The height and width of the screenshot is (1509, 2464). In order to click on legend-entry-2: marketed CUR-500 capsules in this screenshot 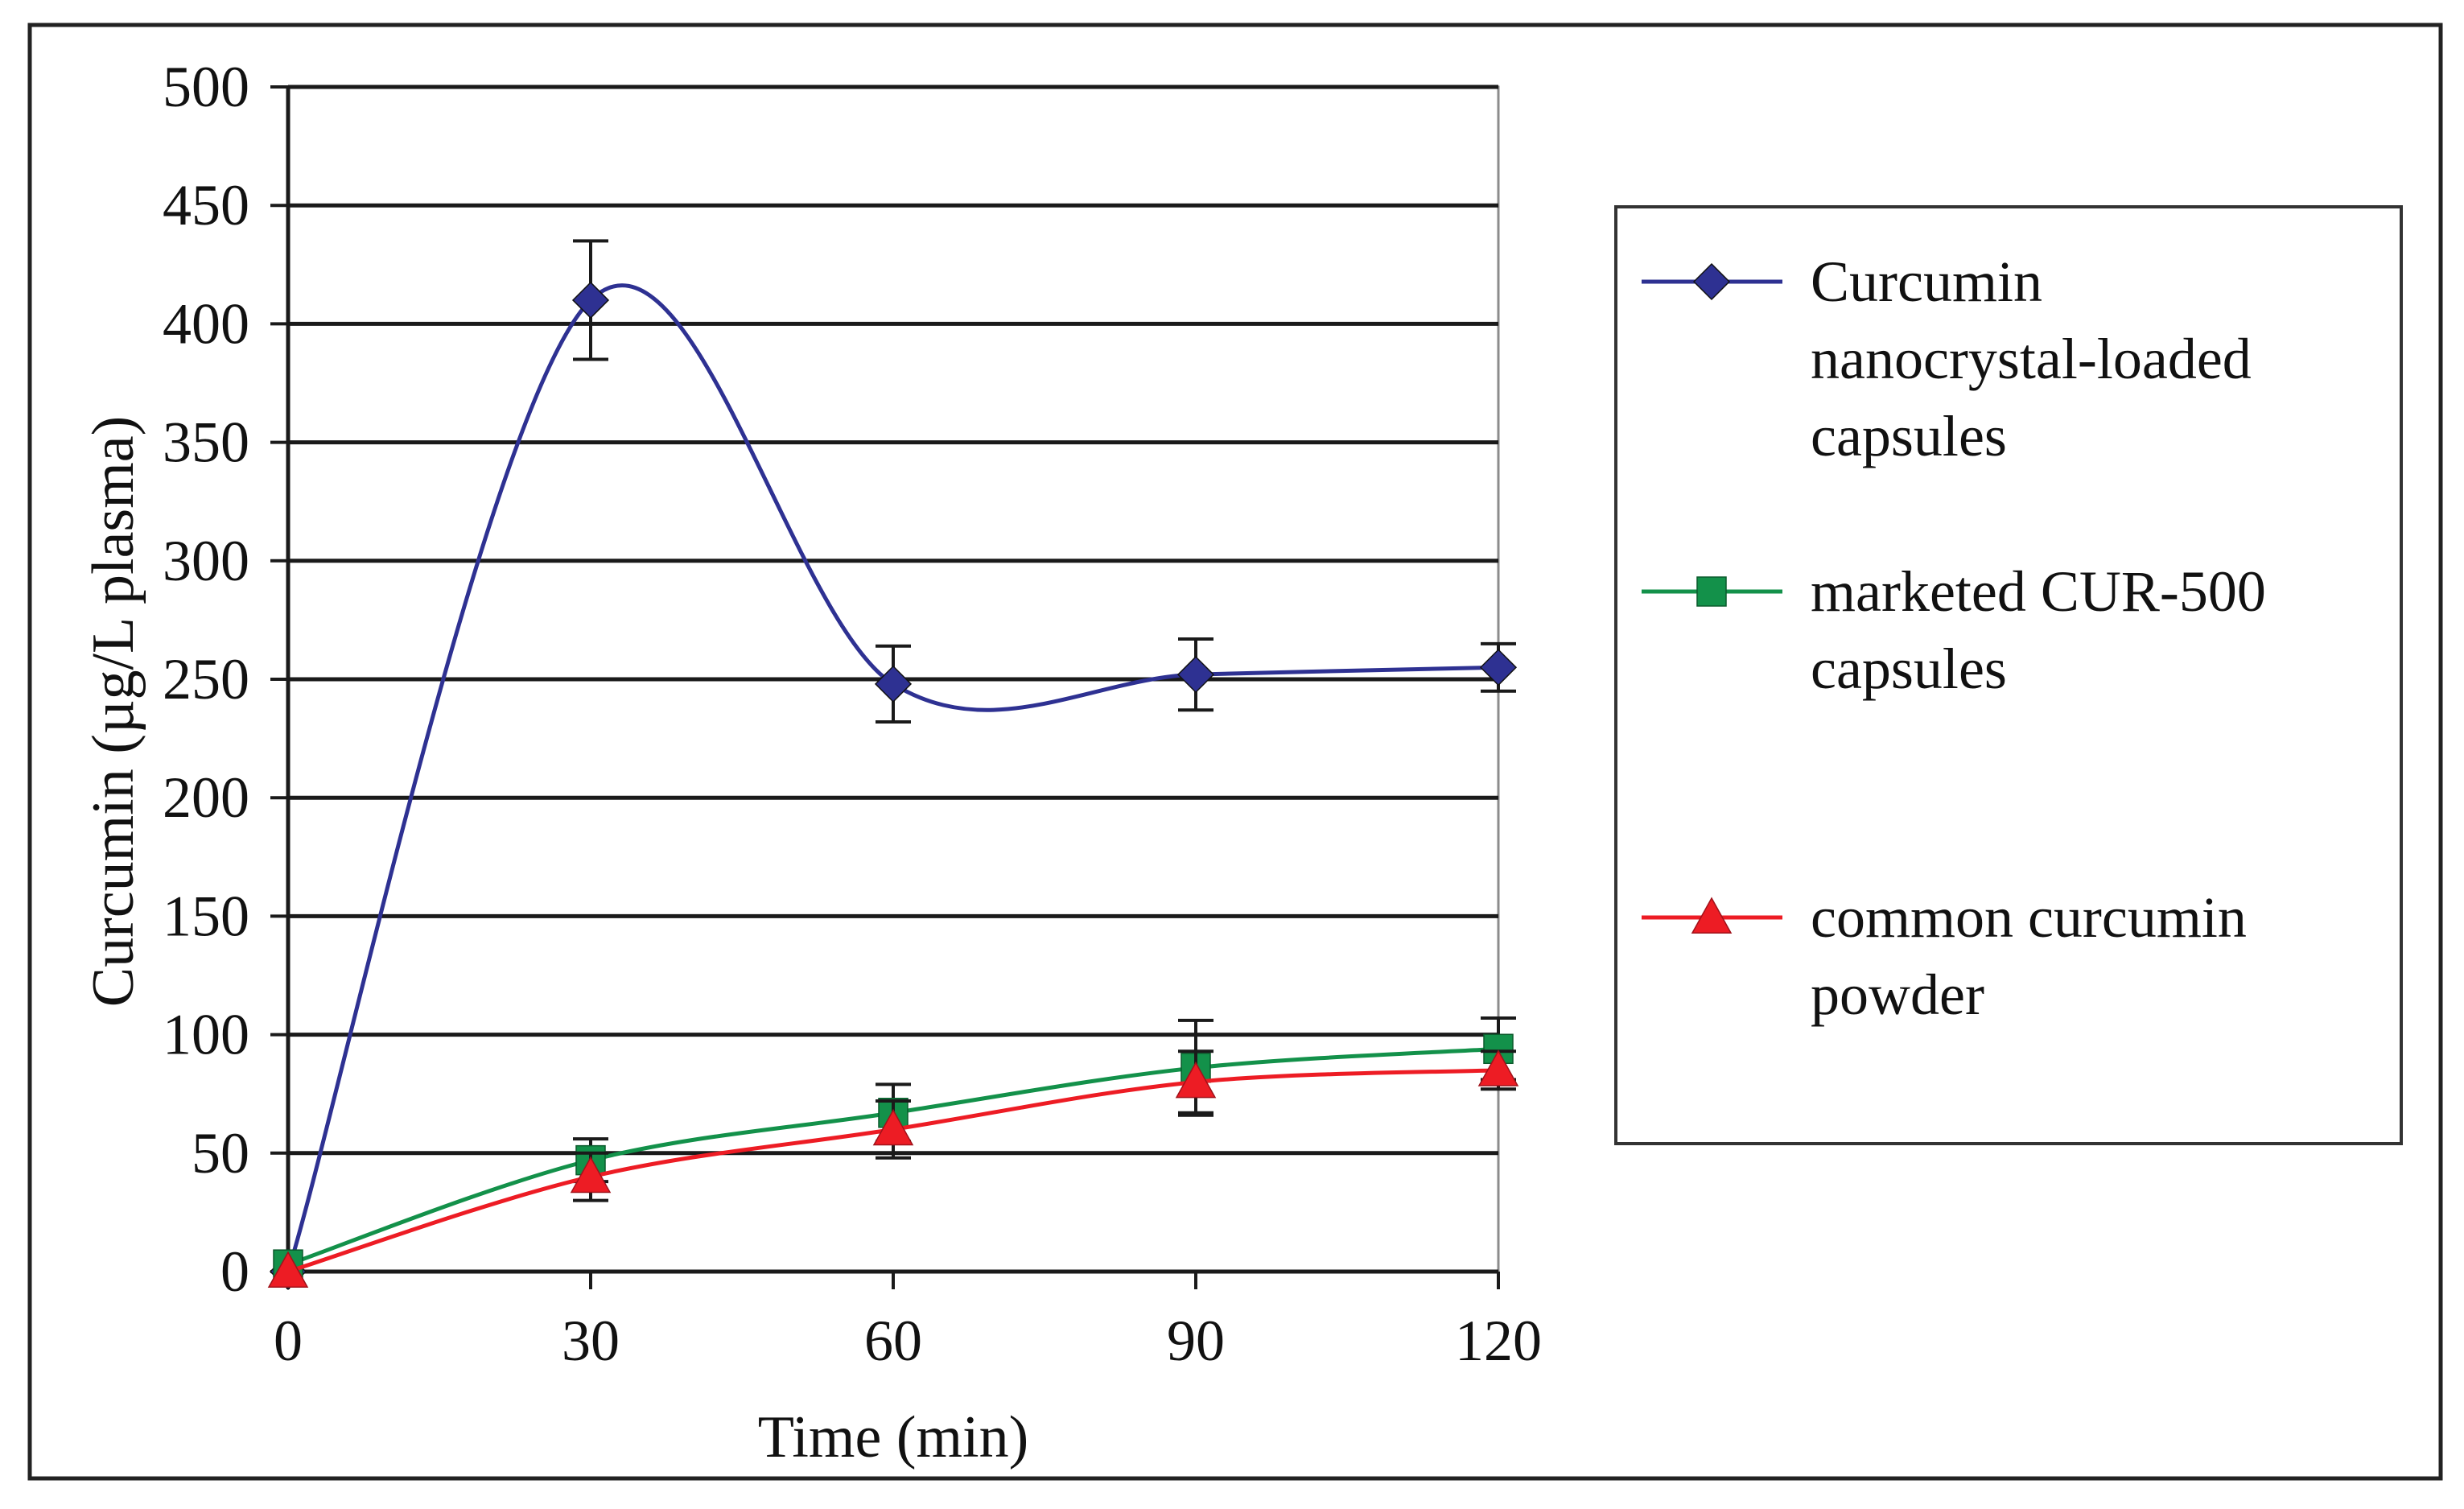, I will do `click(1954, 630)`.